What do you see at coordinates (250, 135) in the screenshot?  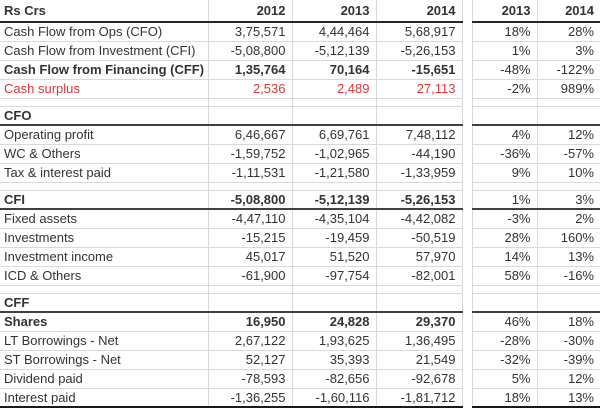 I see `value-cell-2012: 6,46,667` at bounding box center [250, 135].